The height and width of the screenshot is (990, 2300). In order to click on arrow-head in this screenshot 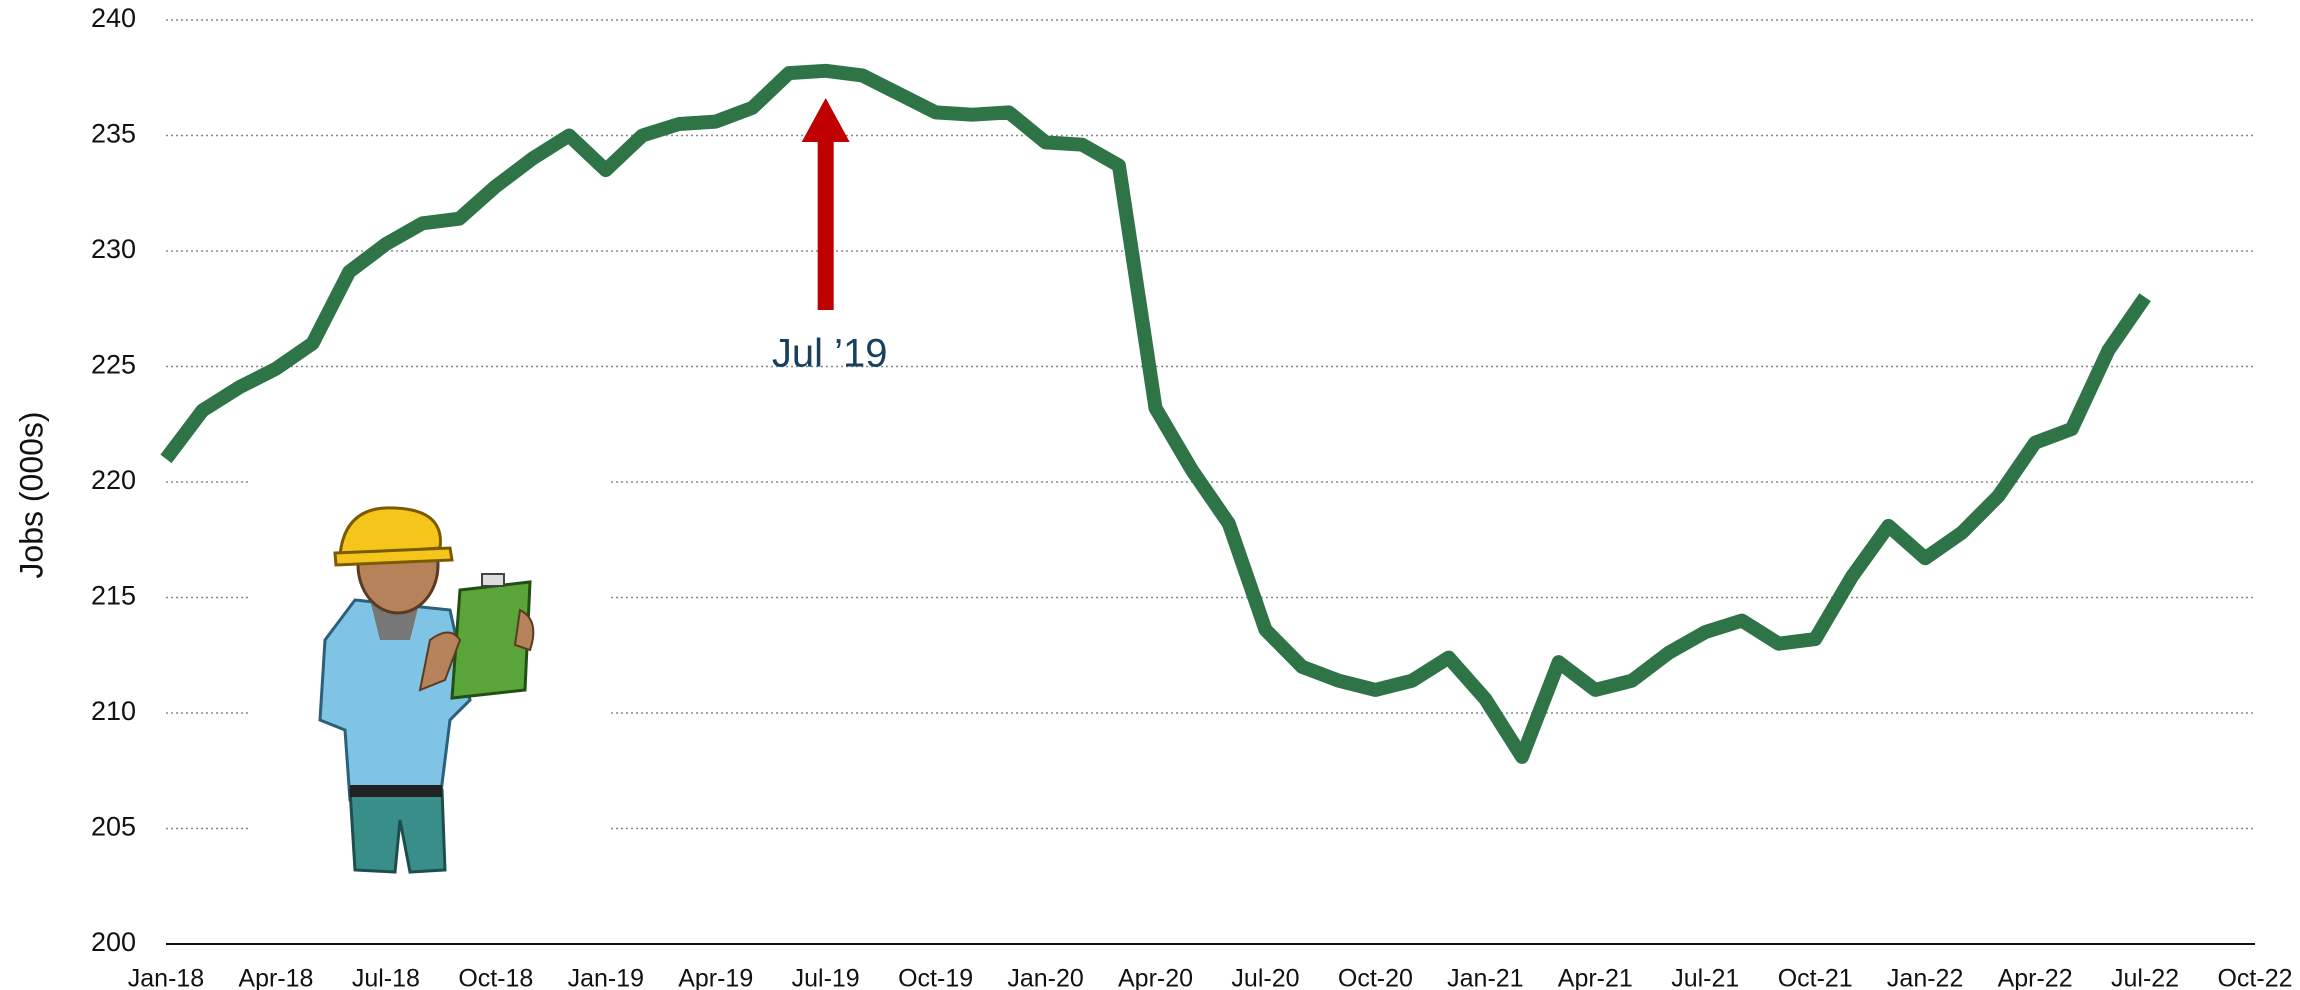, I will do `click(825, 120)`.